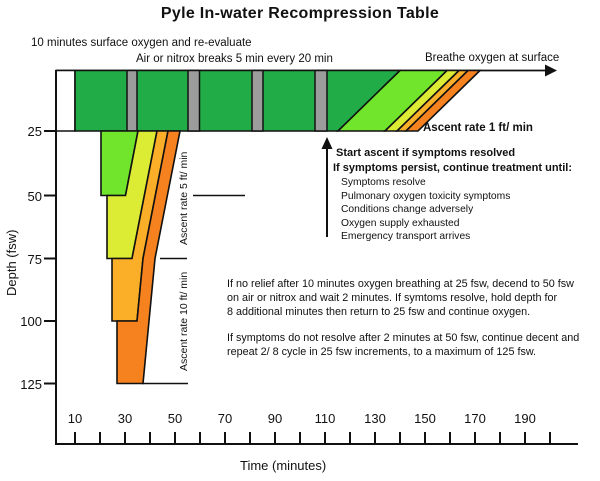 The height and width of the screenshot is (481, 600). Describe the element at coordinates (475, 418) in the screenshot. I see `x-label-170: 170` at that location.